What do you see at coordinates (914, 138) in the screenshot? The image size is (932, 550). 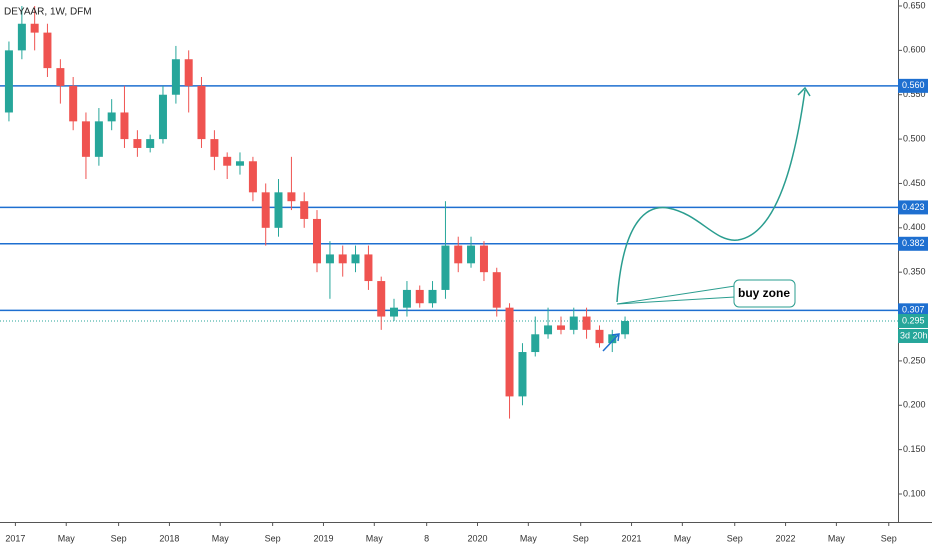 I see `y-tick-label: 0.500` at bounding box center [914, 138].